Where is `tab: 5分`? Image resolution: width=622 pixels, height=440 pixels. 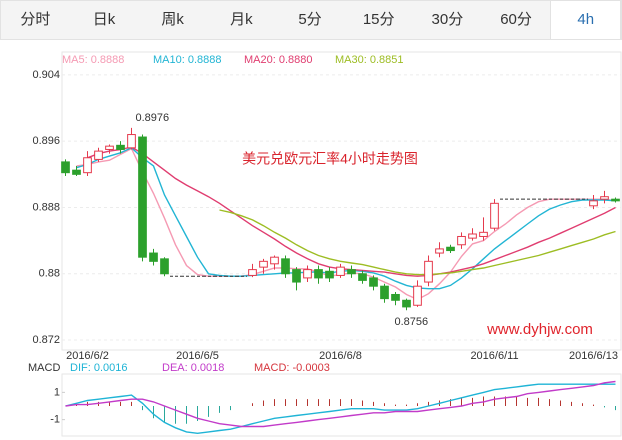
tab: 5分 is located at coordinates (310, 19).